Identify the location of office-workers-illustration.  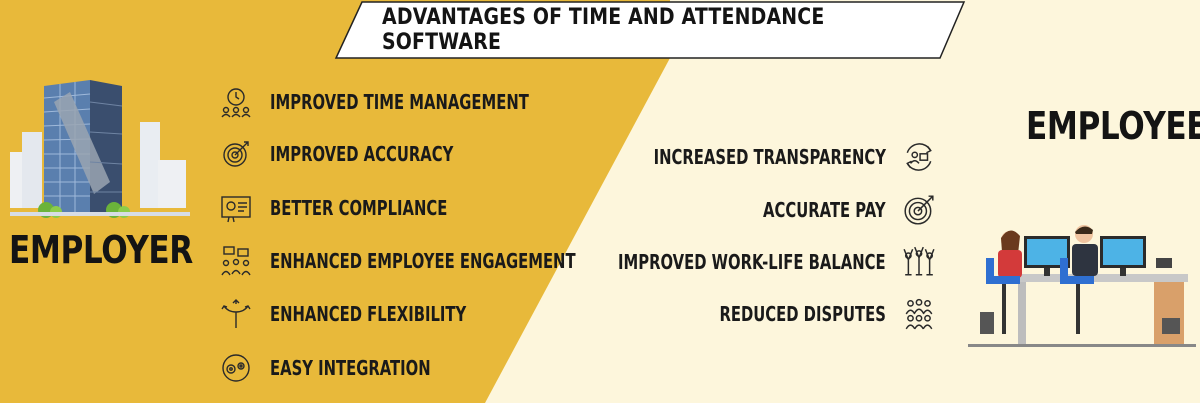
(1082, 286).